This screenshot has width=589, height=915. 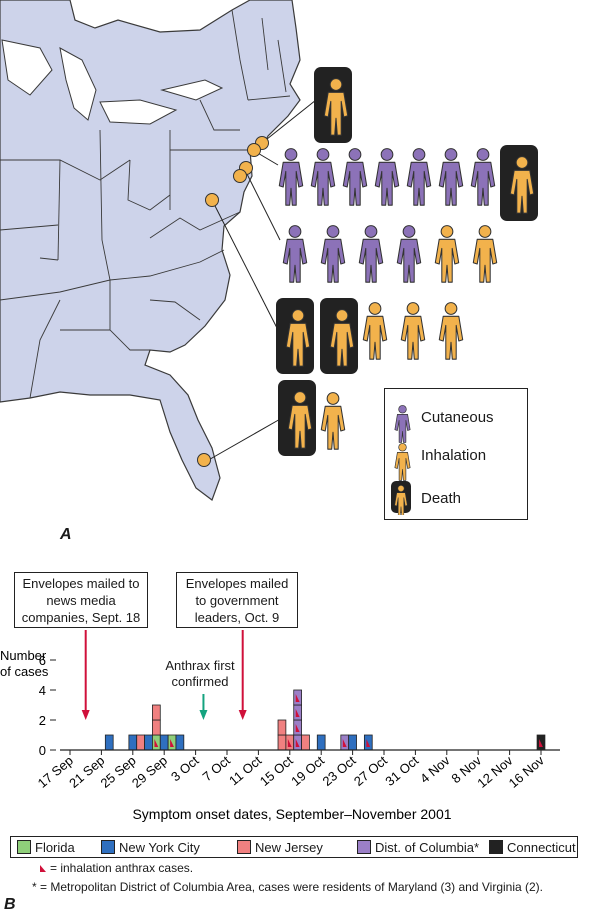 What do you see at coordinates (164, 675) in the screenshot?
I see `event-arrows` at bounding box center [164, 675].